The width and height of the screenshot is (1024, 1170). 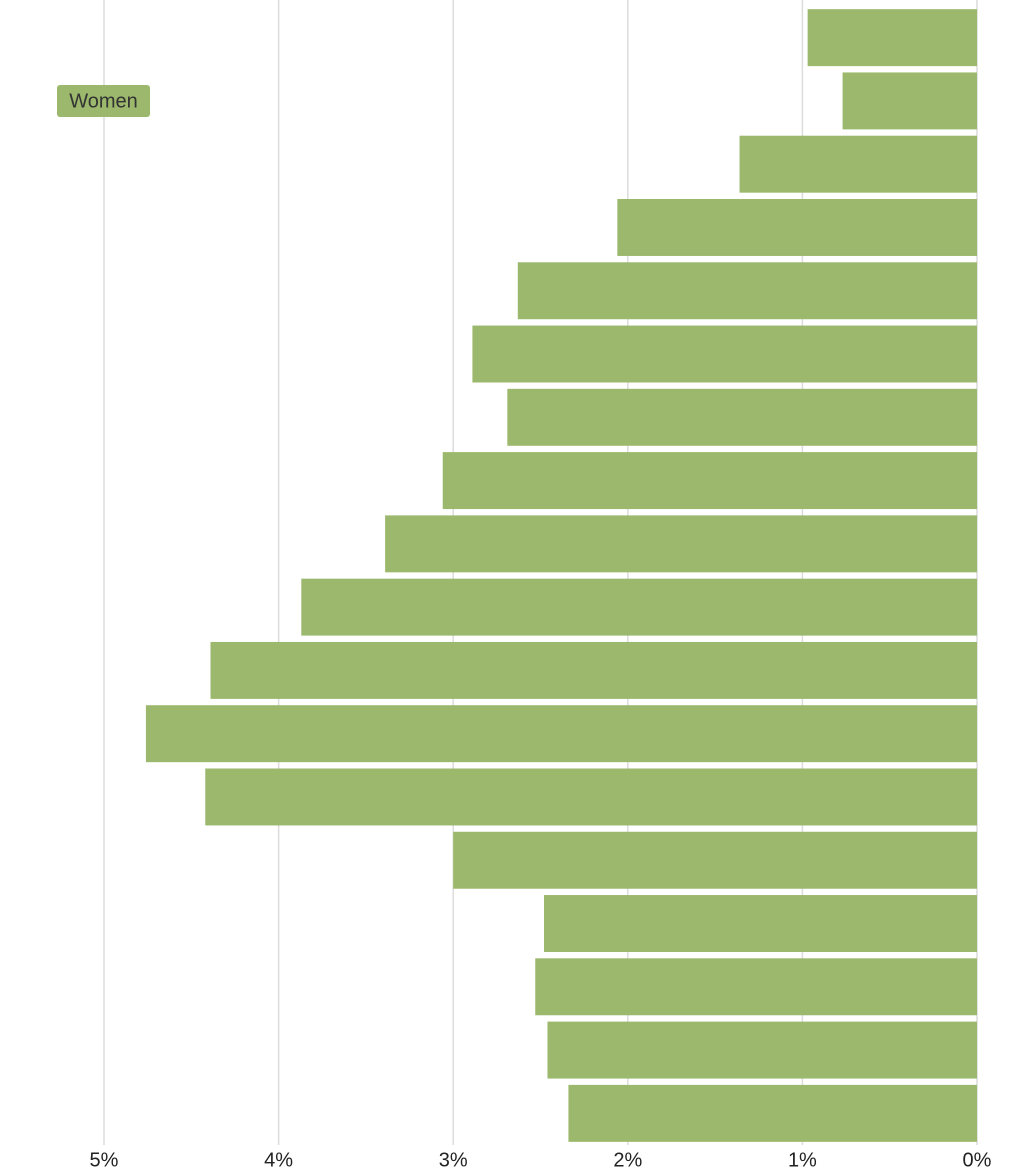 What do you see at coordinates (278, 1159) in the screenshot?
I see `x-tick-label: 4%` at bounding box center [278, 1159].